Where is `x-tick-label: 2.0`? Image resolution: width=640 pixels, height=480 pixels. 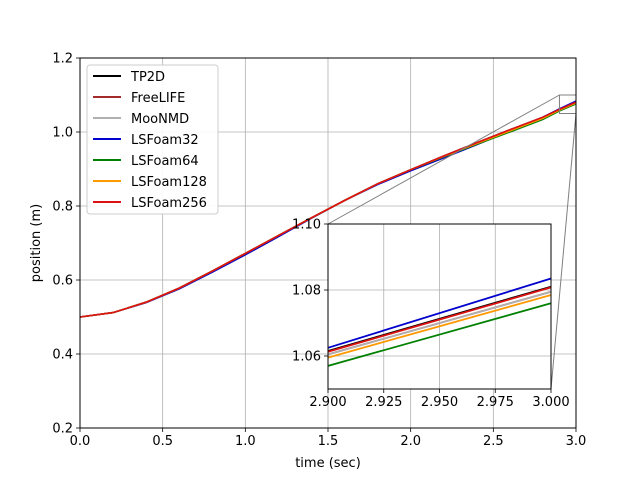 x-tick-label: 2.0 is located at coordinates (410, 441).